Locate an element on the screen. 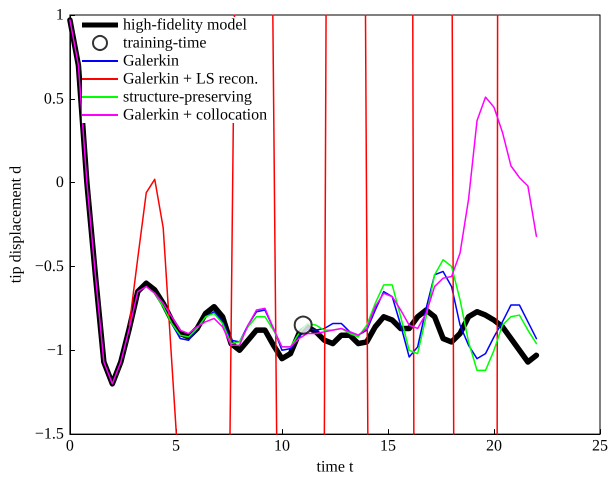  y-tick-label: −1 is located at coordinates (55, 350).